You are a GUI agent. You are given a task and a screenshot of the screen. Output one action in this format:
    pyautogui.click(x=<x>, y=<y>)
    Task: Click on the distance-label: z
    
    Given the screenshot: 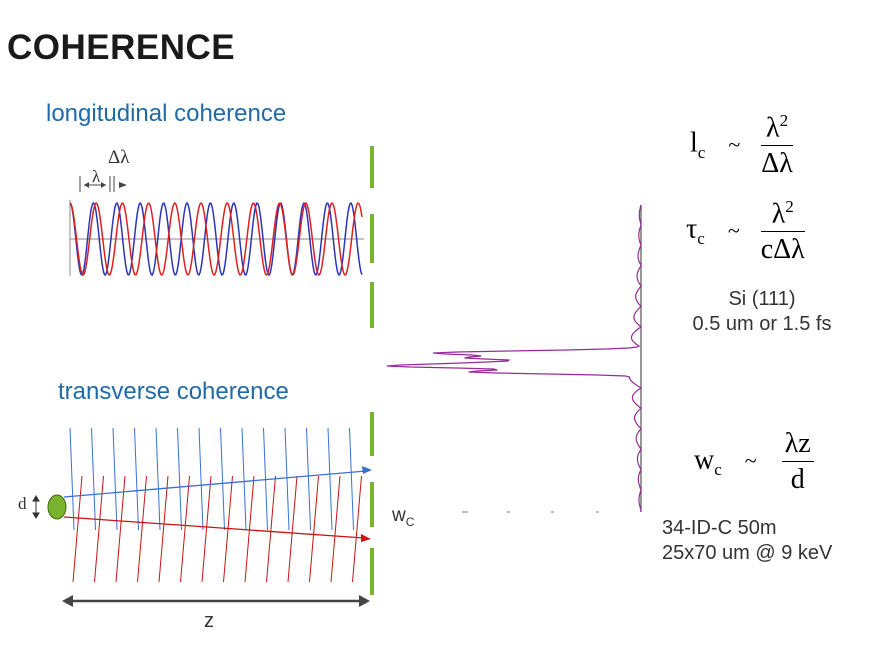 What is the action you would take?
    pyautogui.click(x=209, y=621)
    